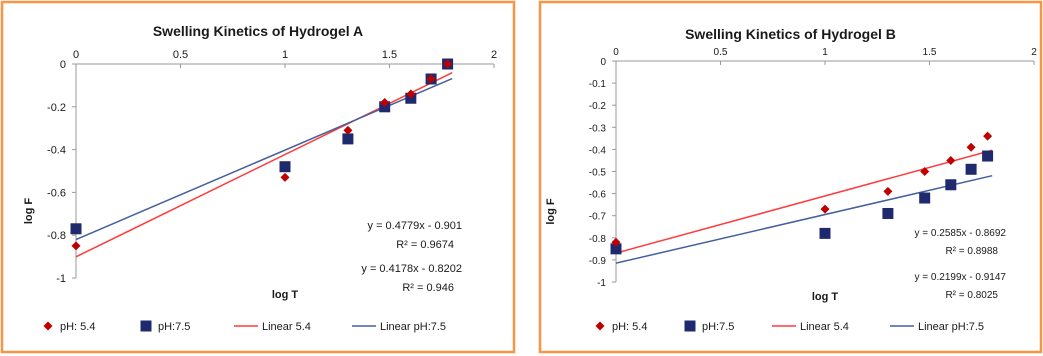 Image resolution: width=1043 pixels, height=356 pixels. What do you see at coordinates (428, 288) in the screenshot?
I see `trendline-r-squared: R² = 0.946` at bounding box center [428, 288].